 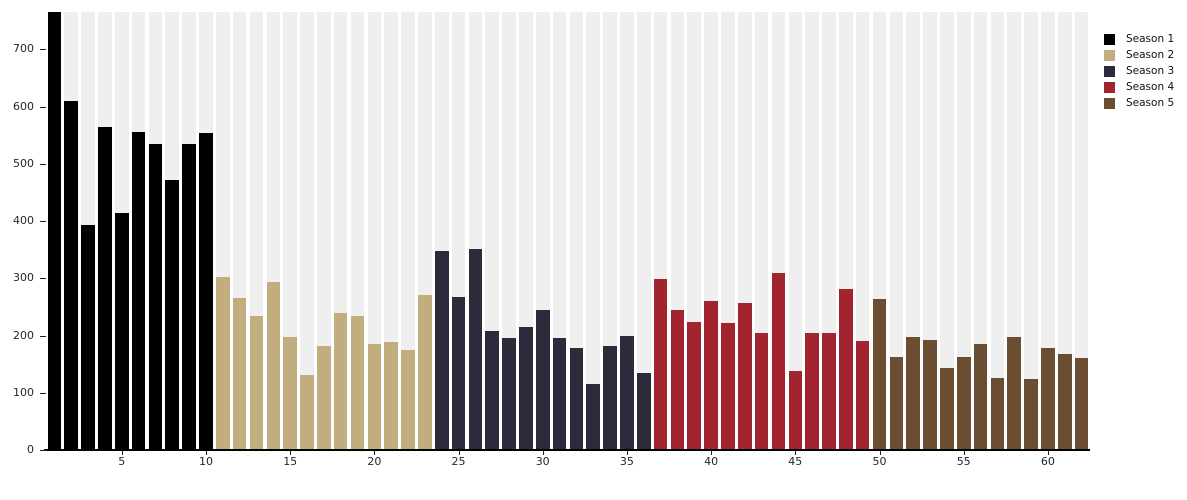 I want to click on x-axis-tick-label: 45, so click(x=795, y=461).